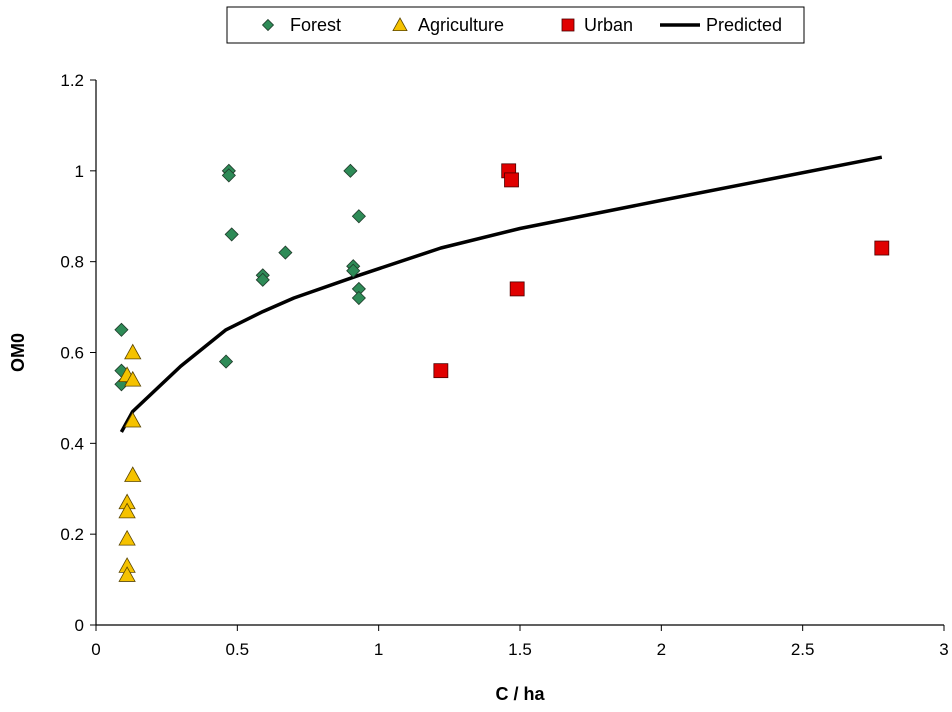 The height and width of the screenshot is (712, 952). Describe the element at coordinates (803, 649) in the screenshot. I see `x-tick-label: 2.5` at that location.